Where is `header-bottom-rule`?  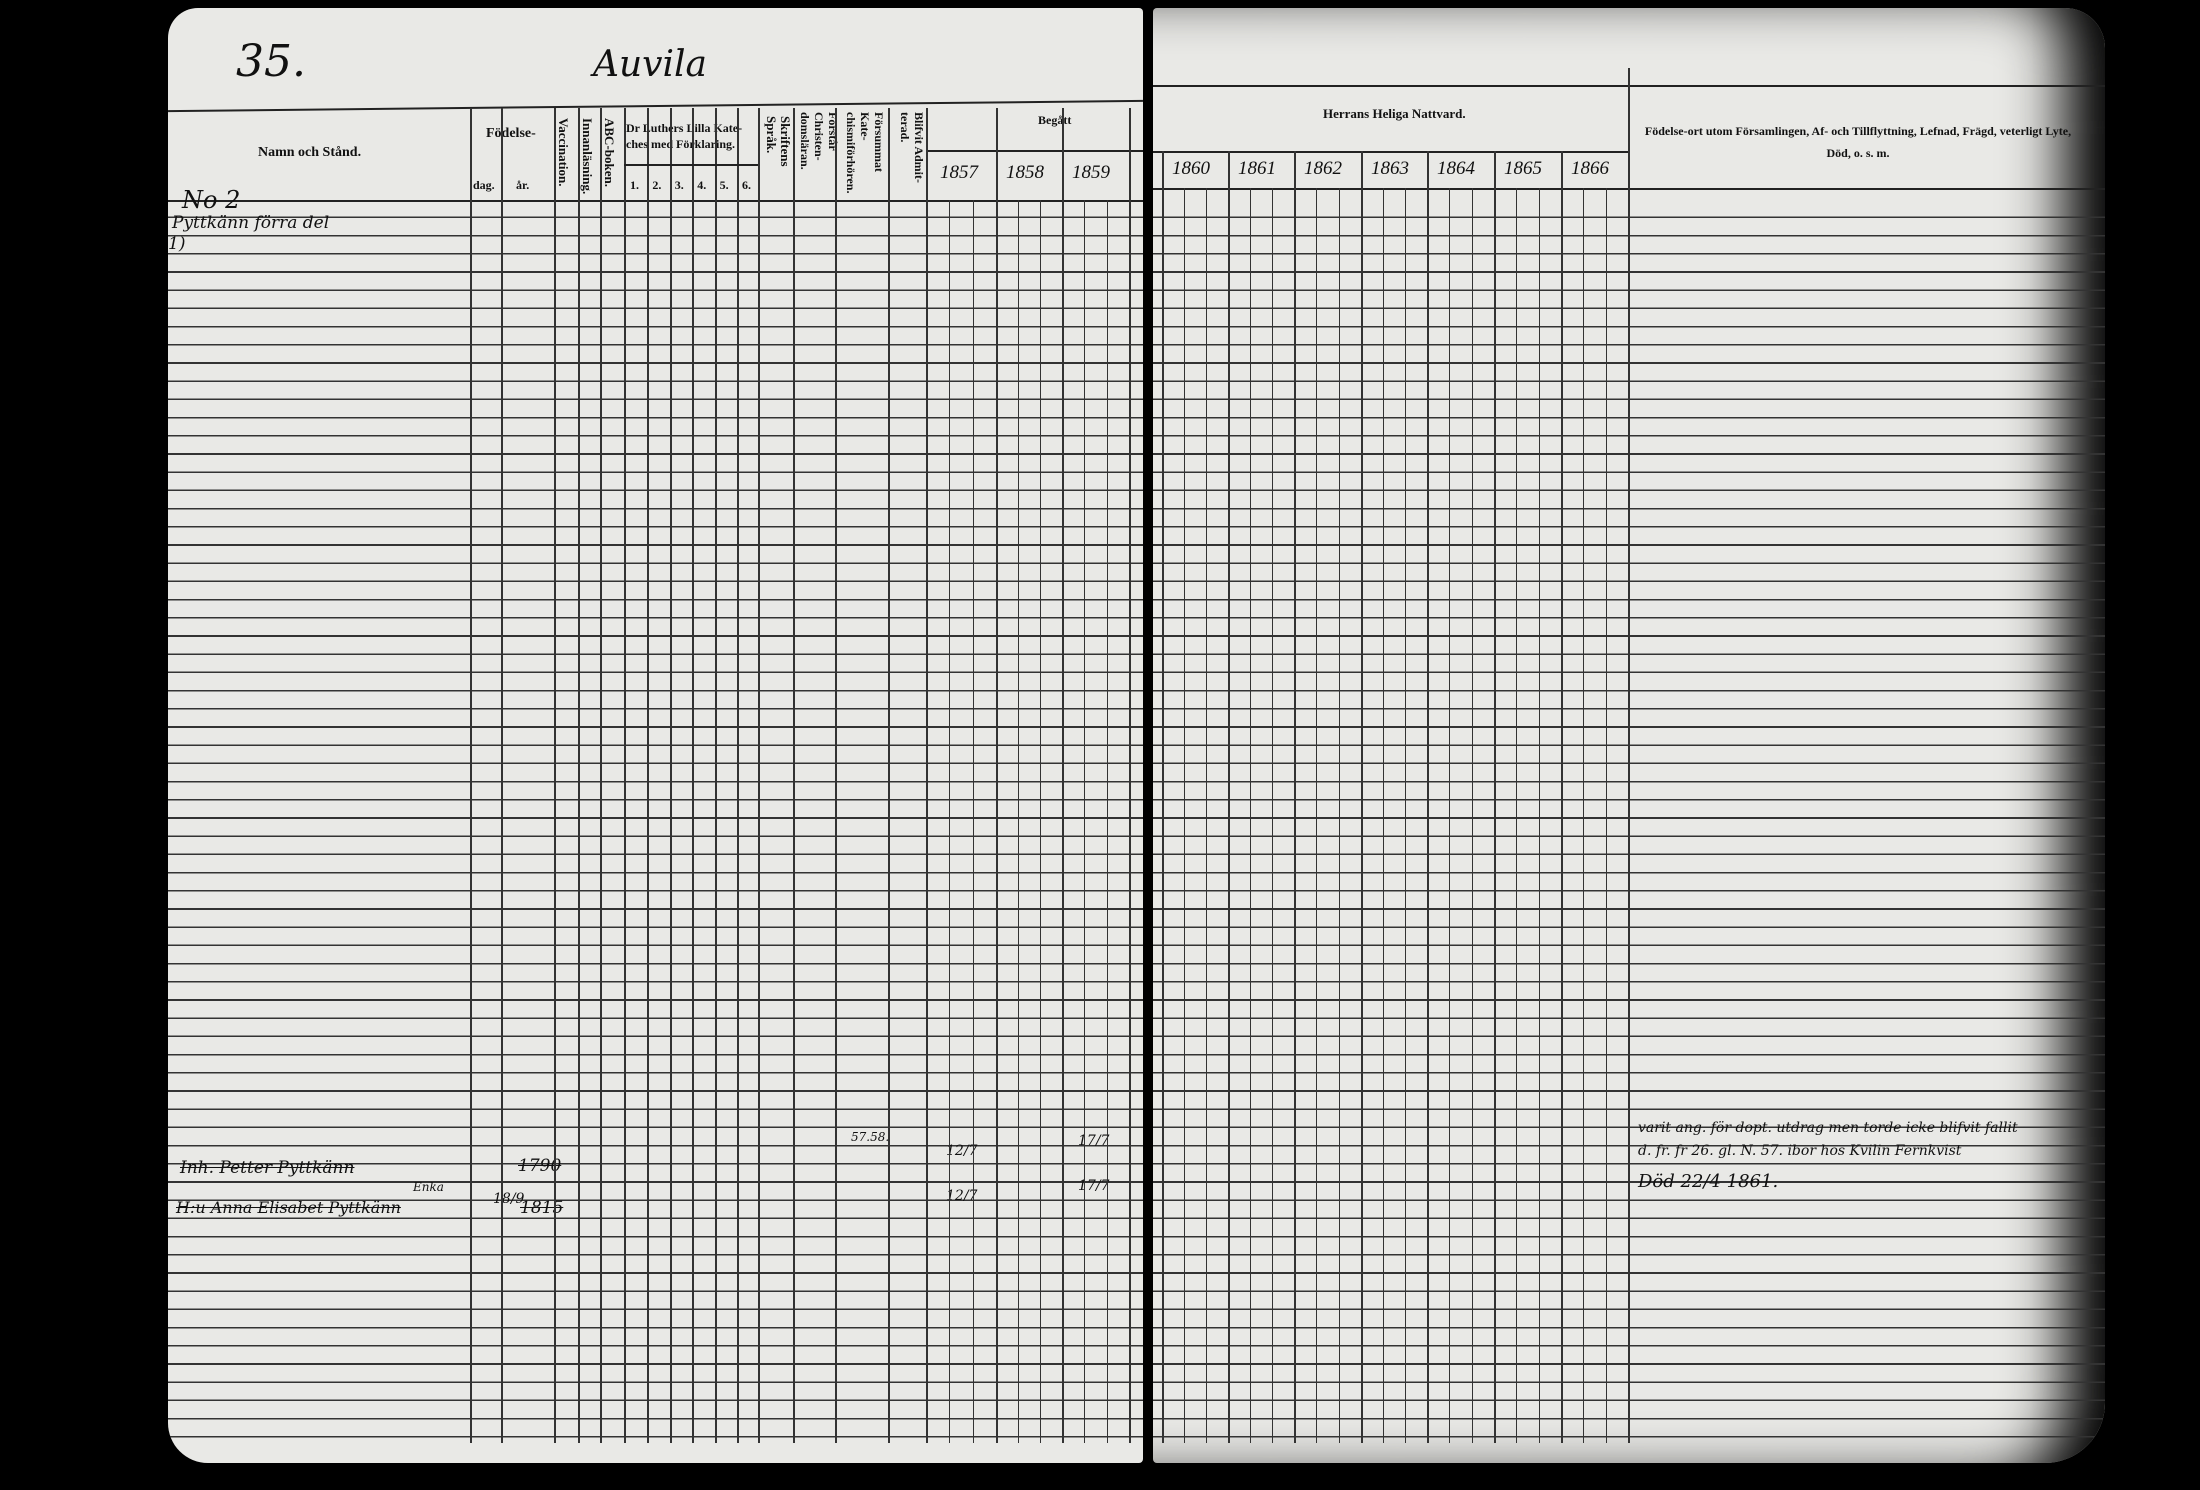 header-bottom-rule is located at coordinates (655, 201).